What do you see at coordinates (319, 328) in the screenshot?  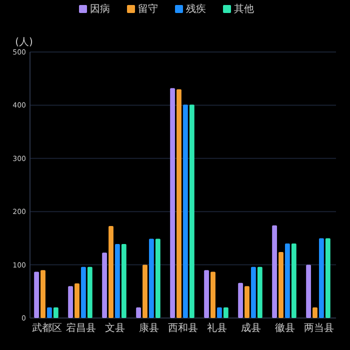 I see `xtick: 两当县` at bounding box center [319, 328].